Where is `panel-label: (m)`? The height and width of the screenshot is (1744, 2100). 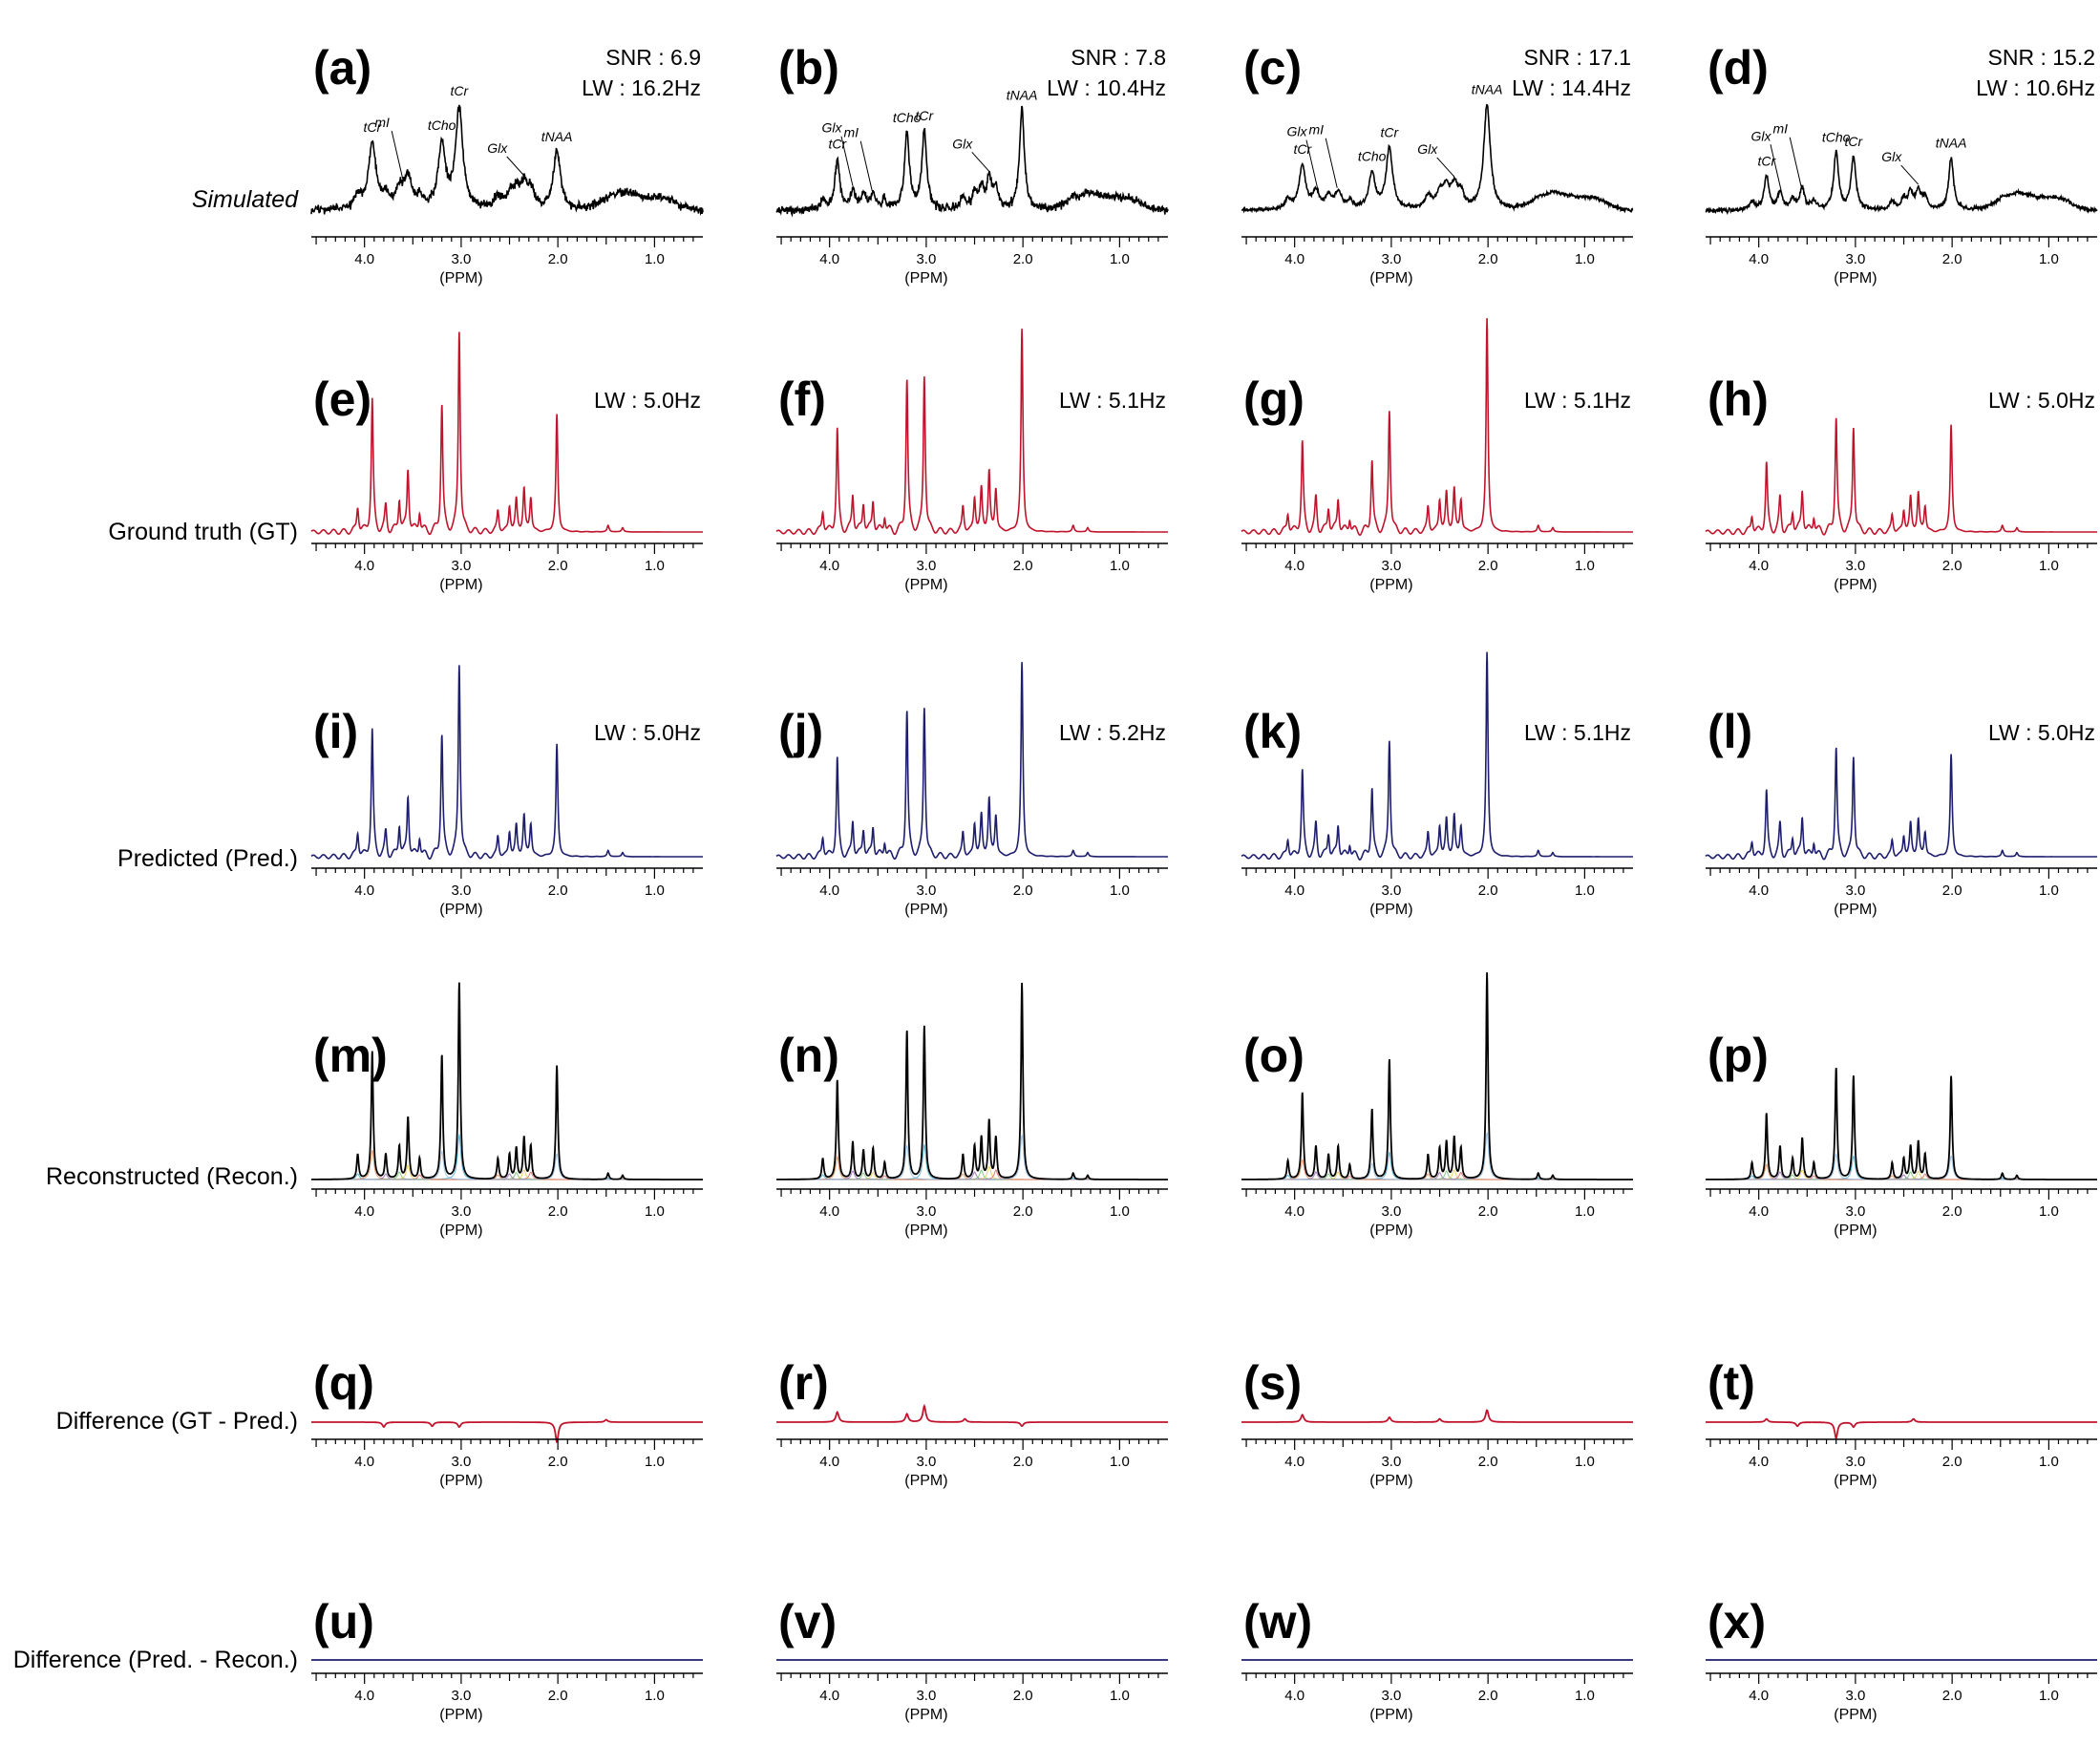 panel-label: (m) is located at coordinates (350, 1055).